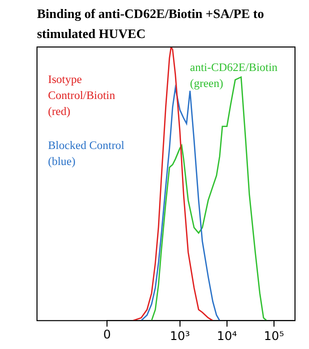 This screenshot has height=349, width=309. I want to click on series-label: anti-CD62E/Biotin (green), so click(234, 76).